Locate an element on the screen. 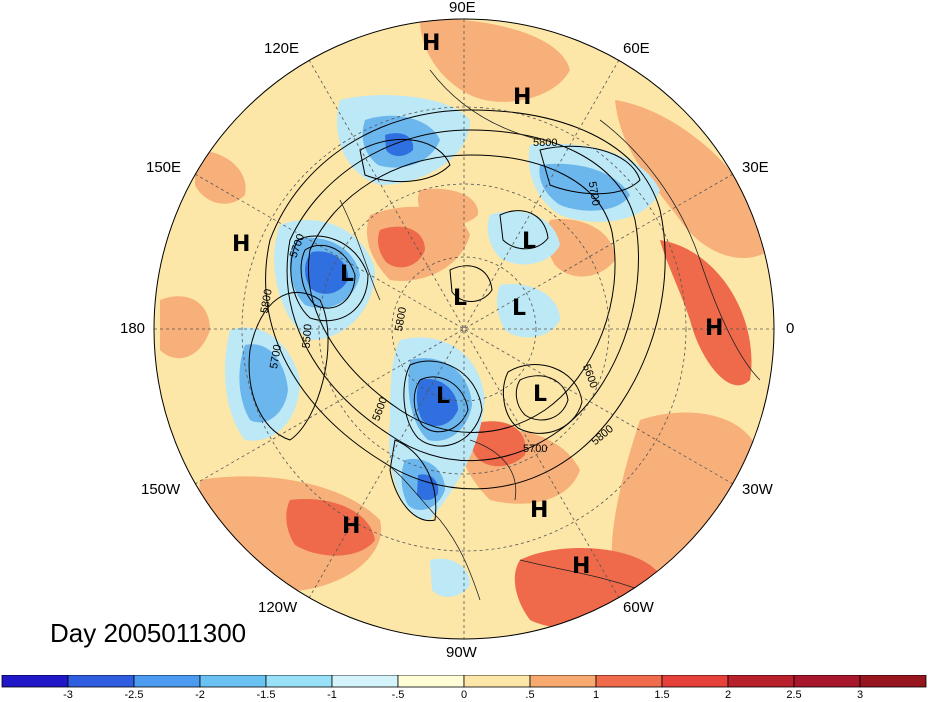 The height and width of the screenshot is (702, 928). longitude-label-180: 180 is located at coordinates (133, 328).